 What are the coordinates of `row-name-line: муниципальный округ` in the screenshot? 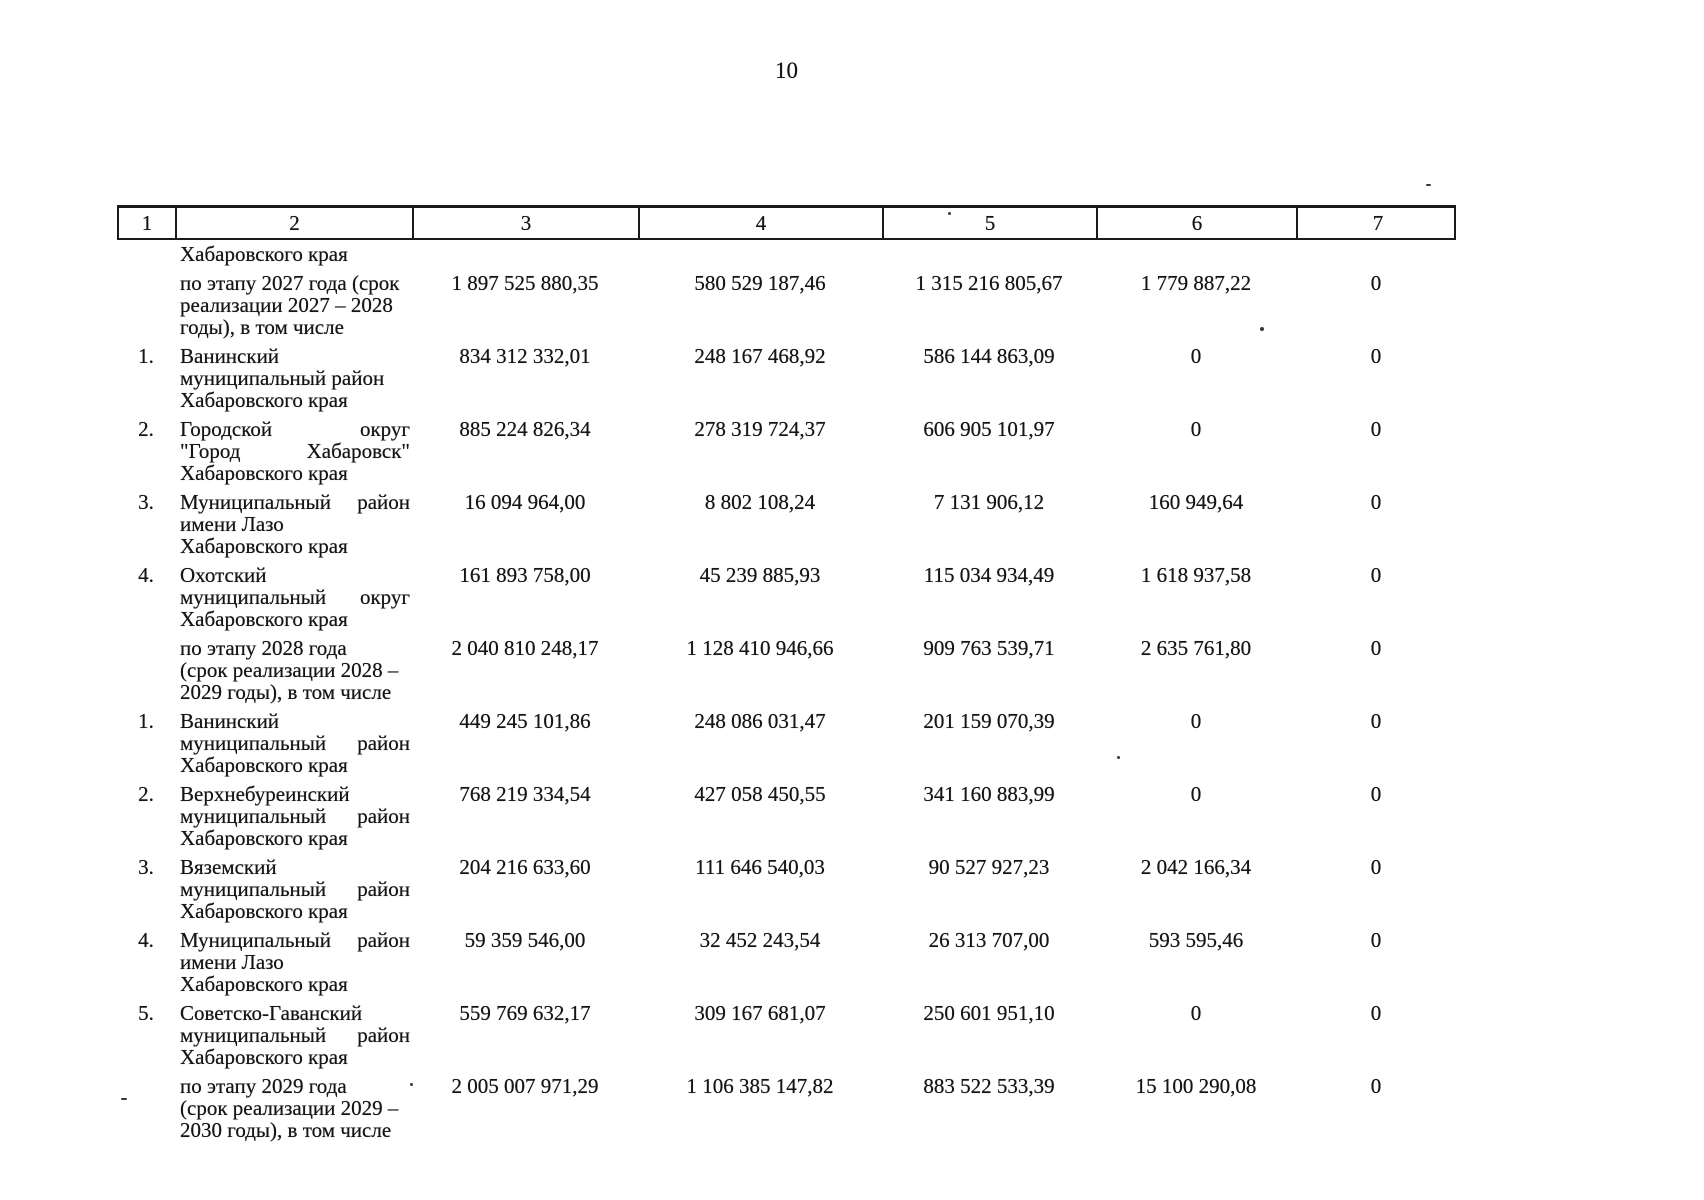 It's located at (295, 597).